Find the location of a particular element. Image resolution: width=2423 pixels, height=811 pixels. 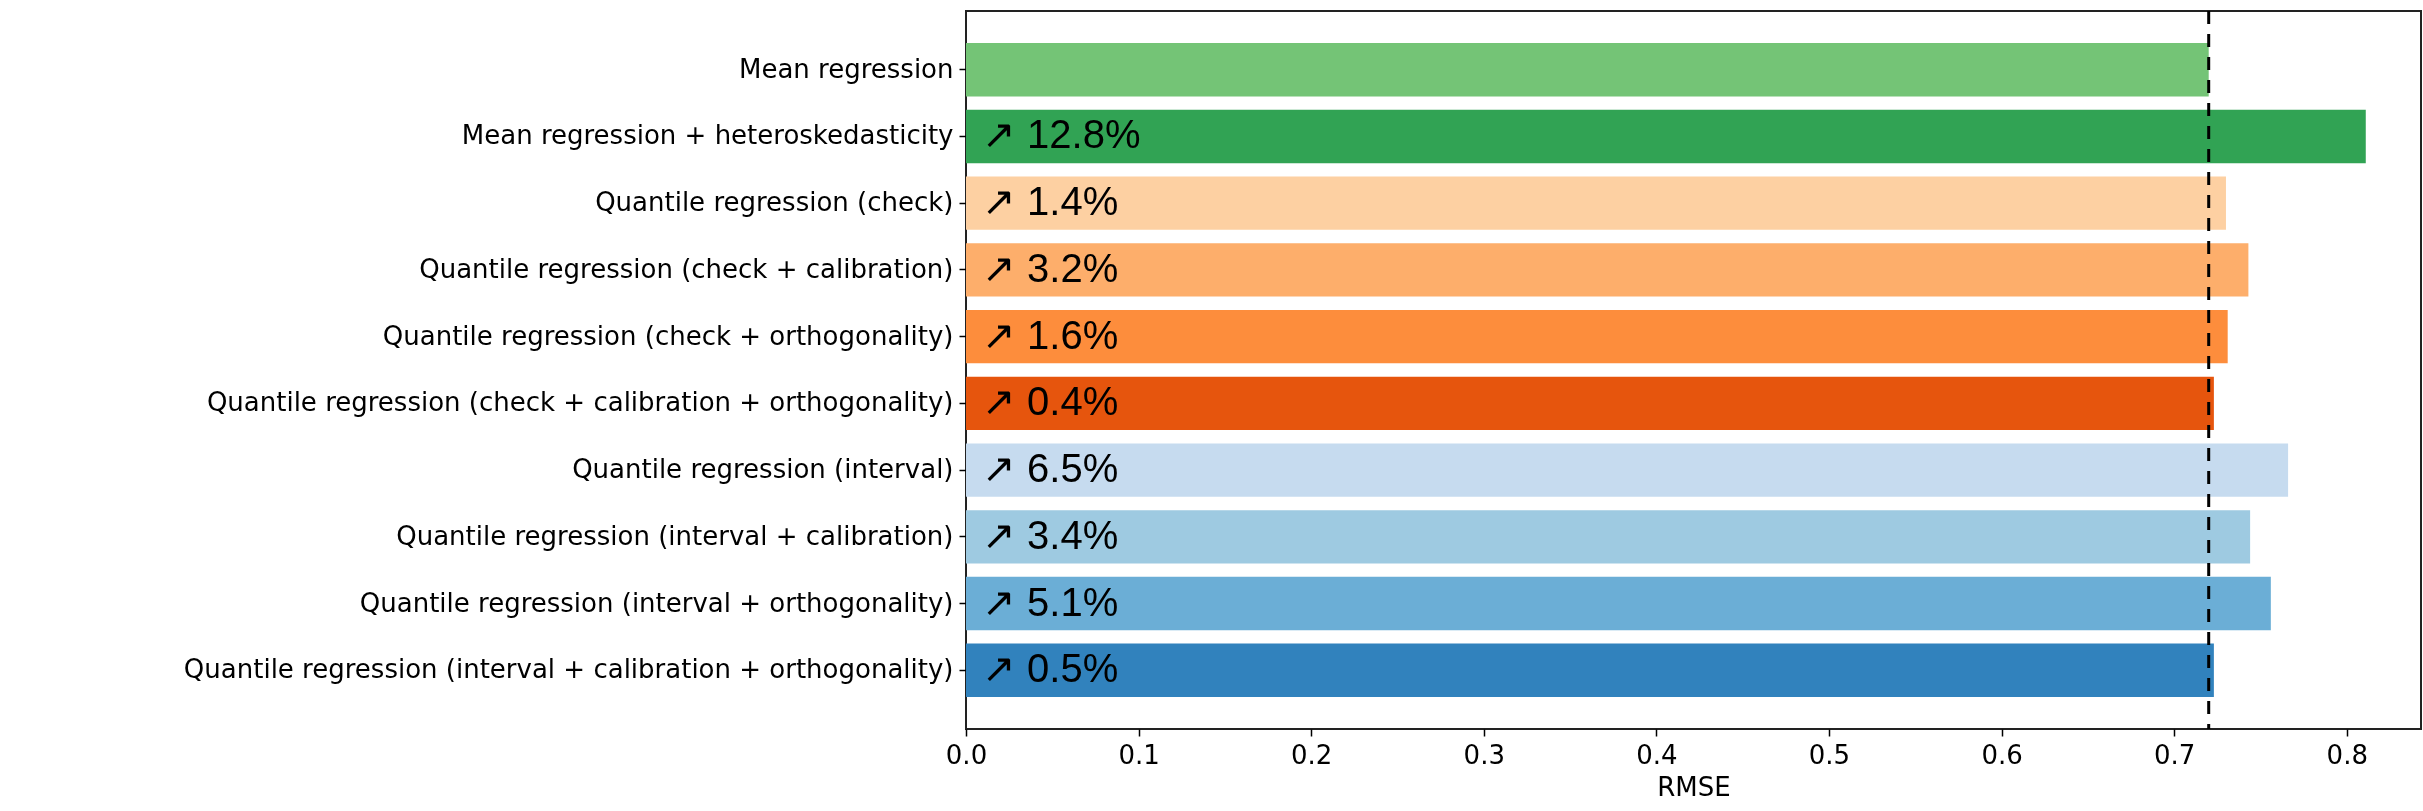

annotation: ↗ 5.1% is located at coordinates (1050, 601).